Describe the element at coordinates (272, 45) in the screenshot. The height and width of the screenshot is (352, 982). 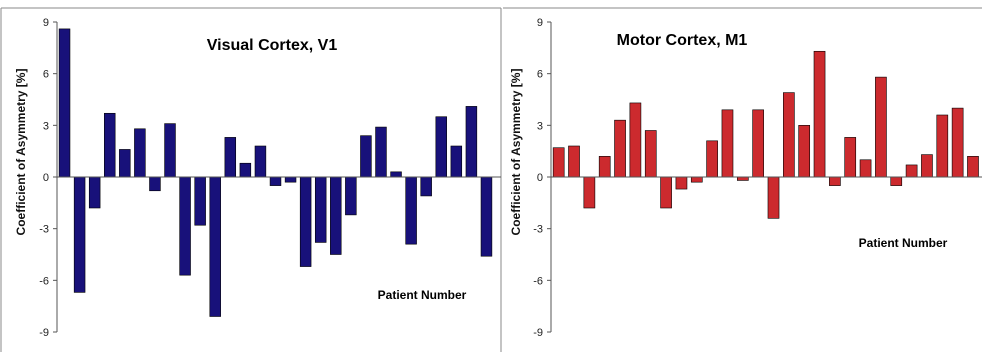
I see `chart-title: Visual Cortex, V1` at that location.